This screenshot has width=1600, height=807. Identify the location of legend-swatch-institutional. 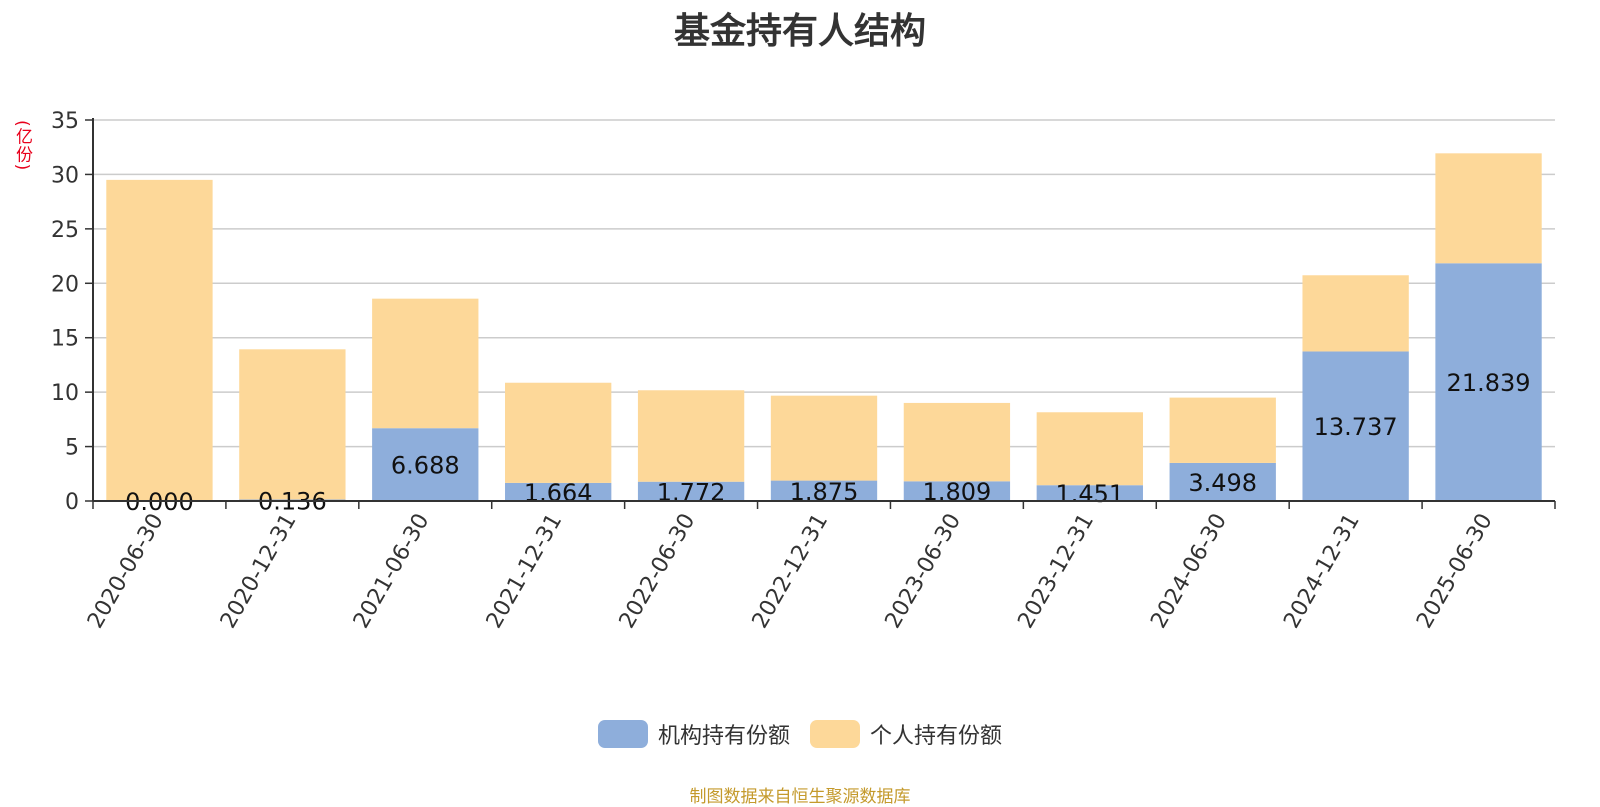
(622, 734).